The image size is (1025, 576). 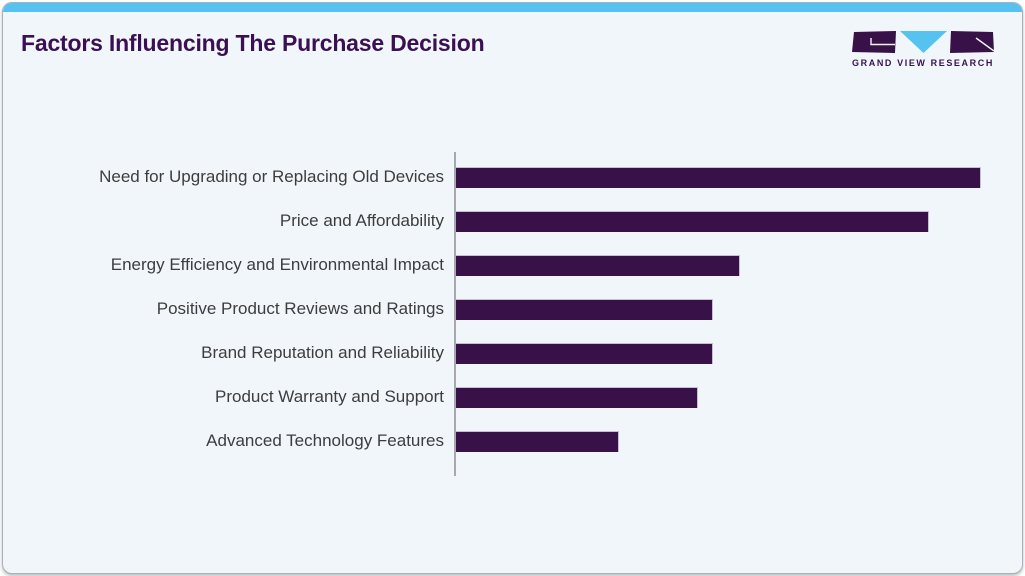 What do you see at coordinates (329, 396) in the screenshot?
I see `category-label: Product Warranty and Support` at bounding box center [329, 396].